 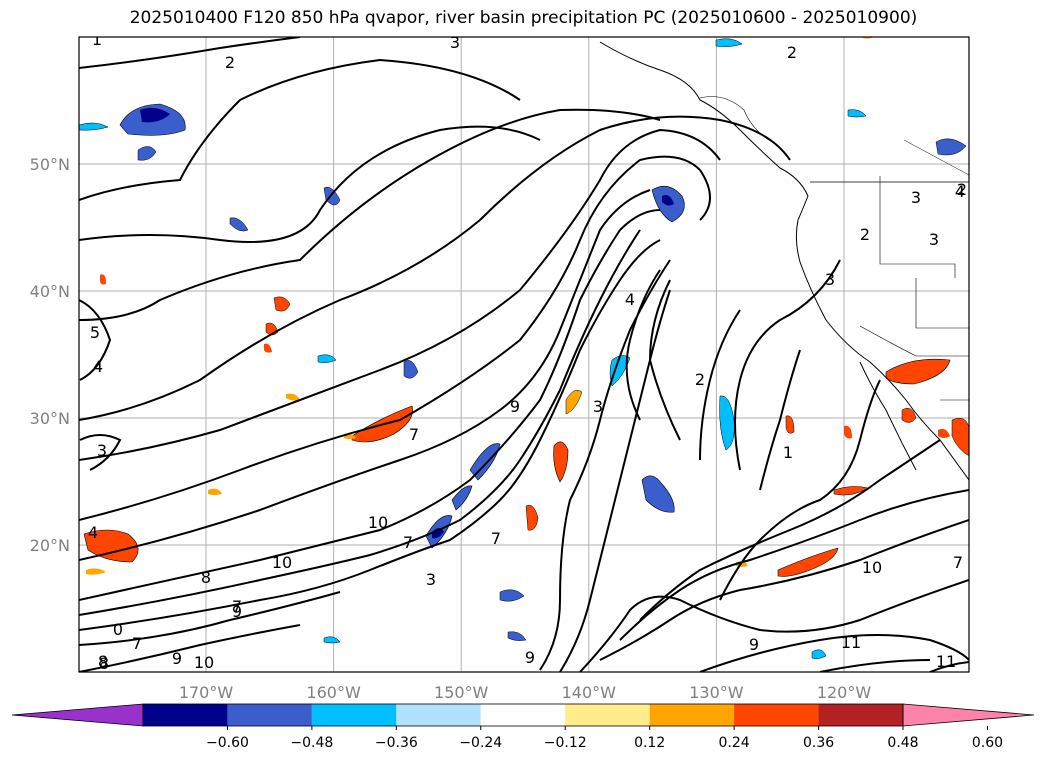 What do you see at coordinates (525, 692) in the screenshot?
I see `longitude-labels: 170°W 160°W 150°W 140°W 130°W 120°W` at bounding box center [525, 692].